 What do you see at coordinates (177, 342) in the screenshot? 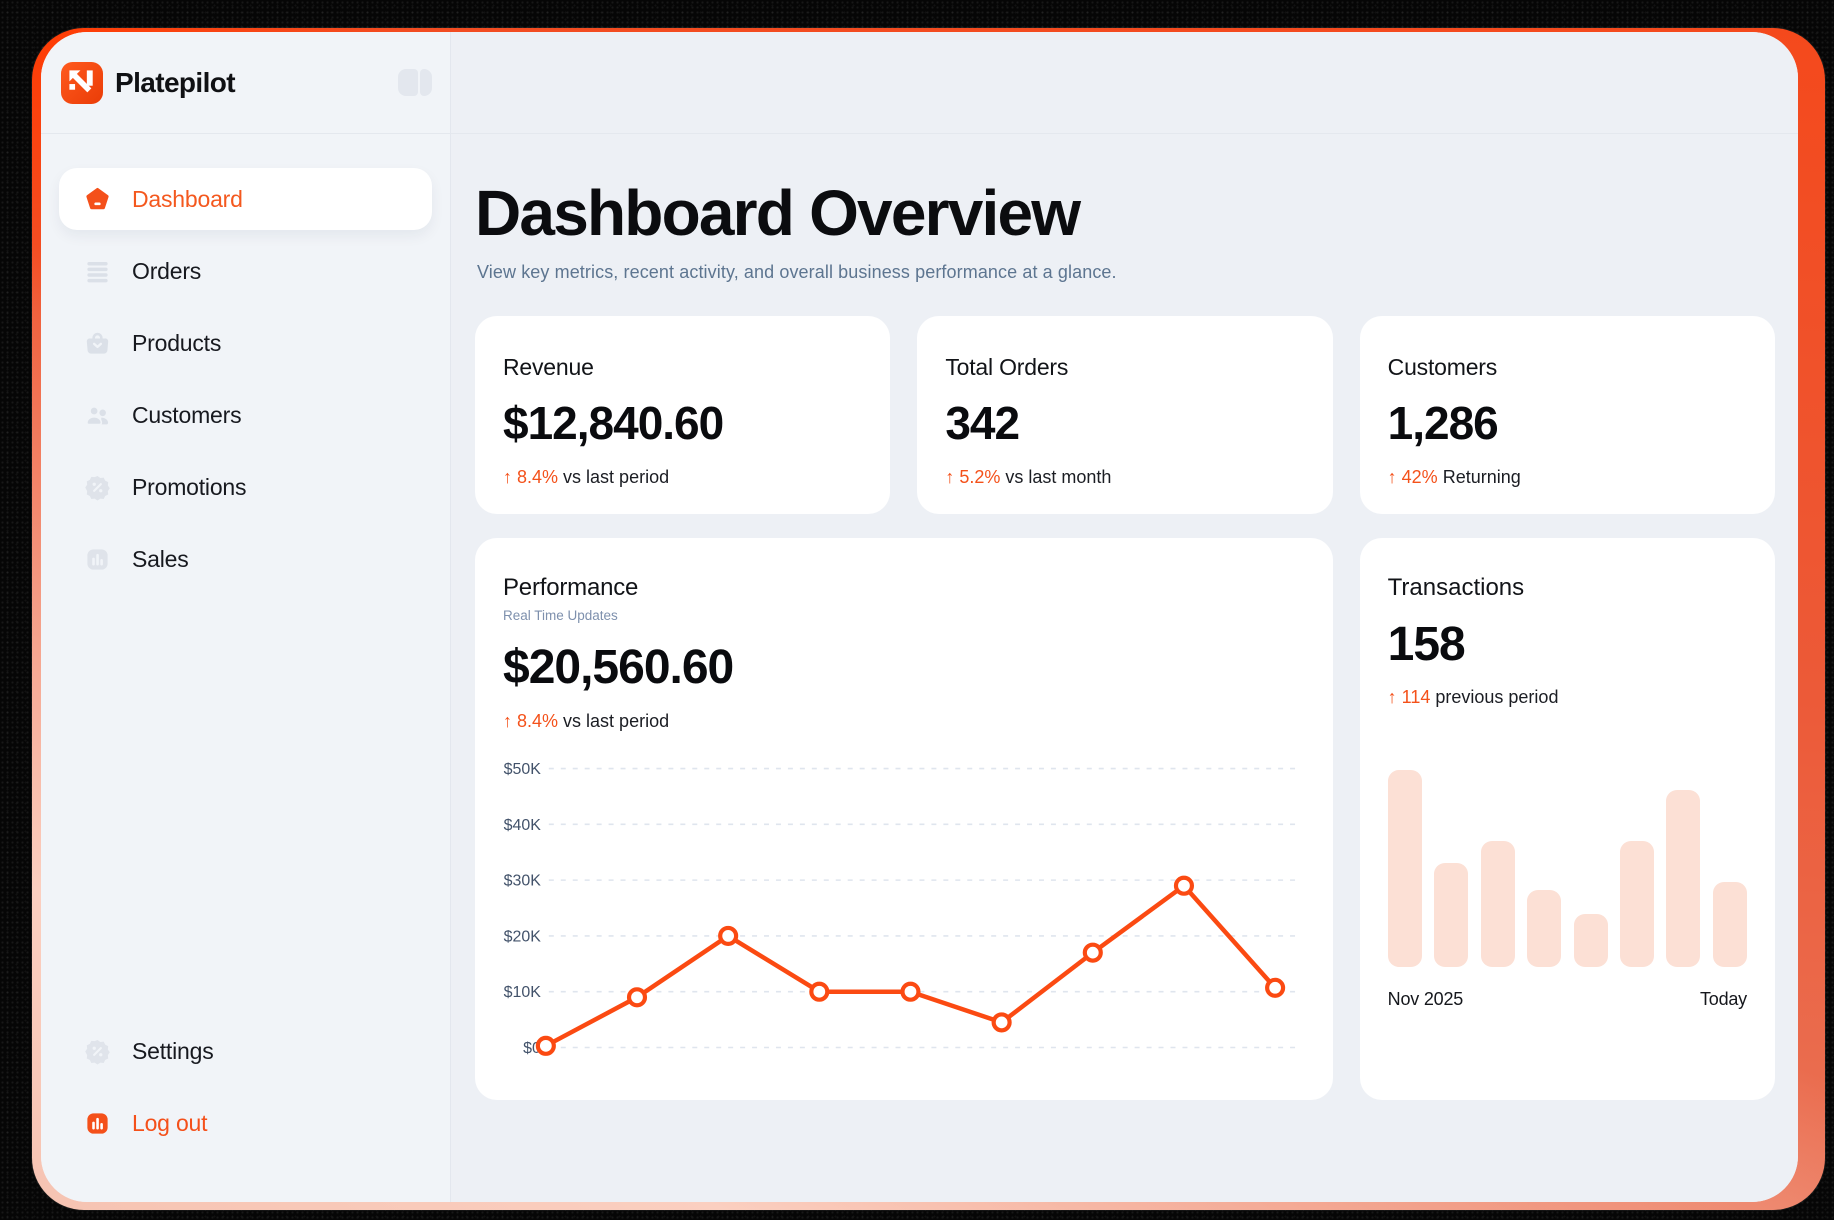
I see `sidebar-item-label: Products` at bounding box center [177, 342].